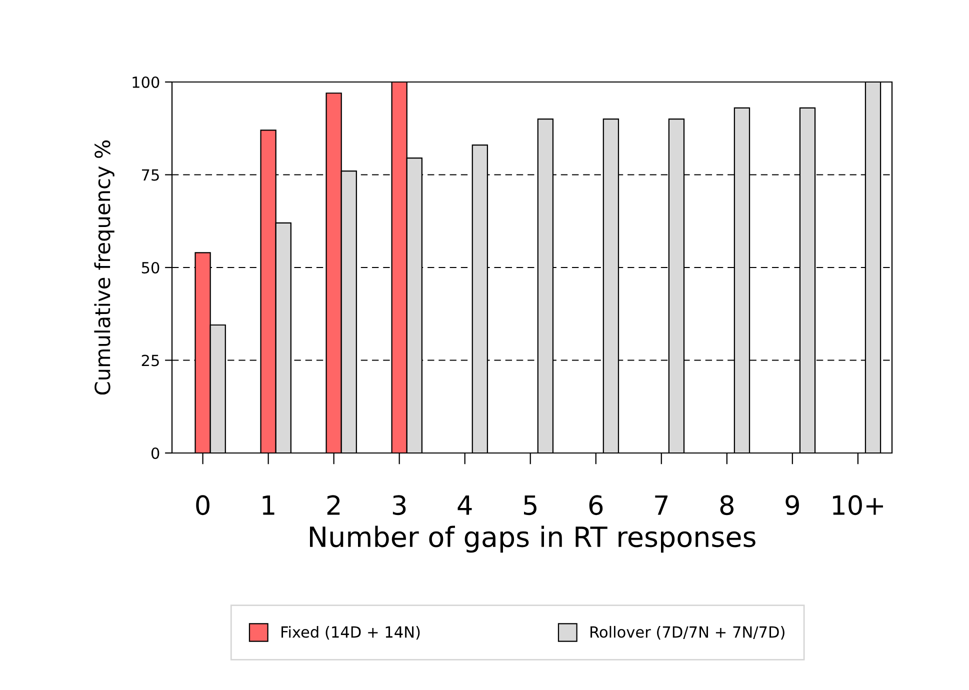 The width and height of the screenshot is (969, 690). What do you see at coordinates (792, 505) in the screenshot?
I see `x-tick-label: 9` at bounding box center [792, 505].